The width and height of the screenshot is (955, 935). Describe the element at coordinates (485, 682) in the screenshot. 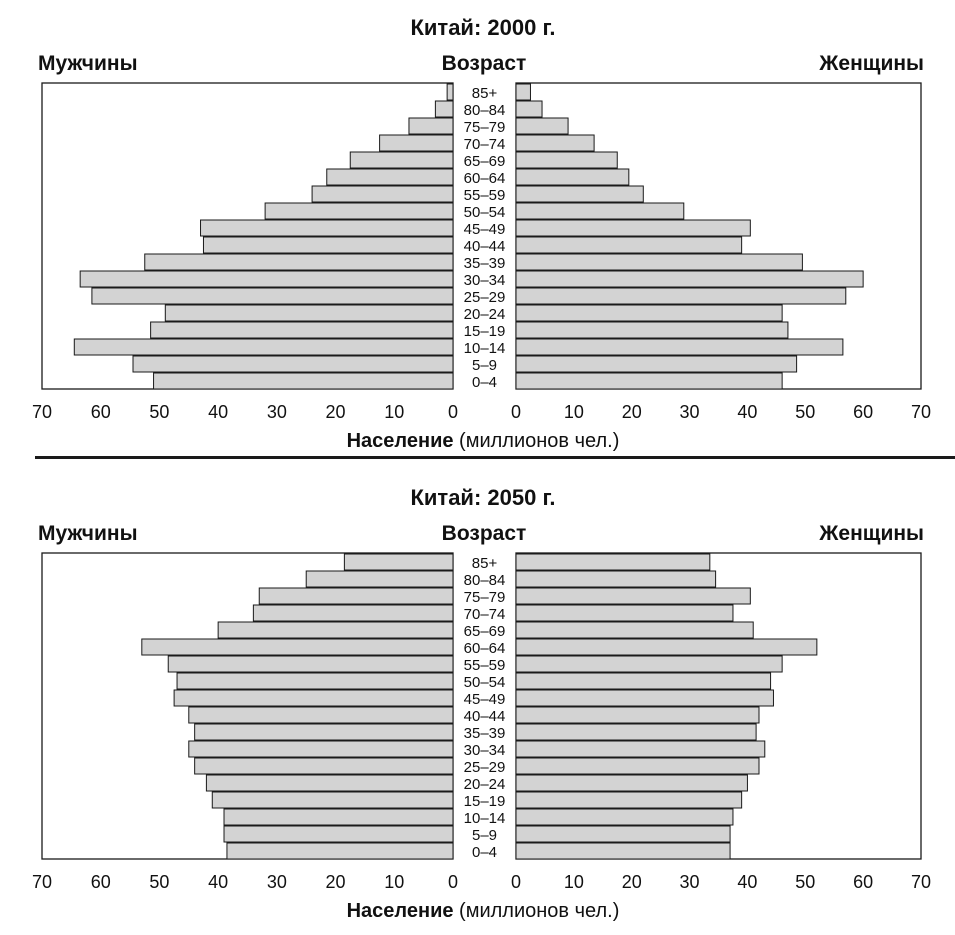

I see `age-group-label: 50–54` at that location.